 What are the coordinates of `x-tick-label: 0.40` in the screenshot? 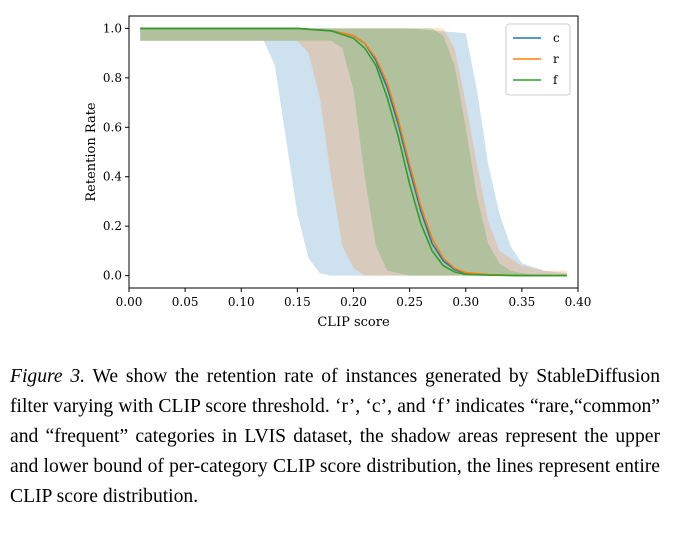 It's located at (578, 302).